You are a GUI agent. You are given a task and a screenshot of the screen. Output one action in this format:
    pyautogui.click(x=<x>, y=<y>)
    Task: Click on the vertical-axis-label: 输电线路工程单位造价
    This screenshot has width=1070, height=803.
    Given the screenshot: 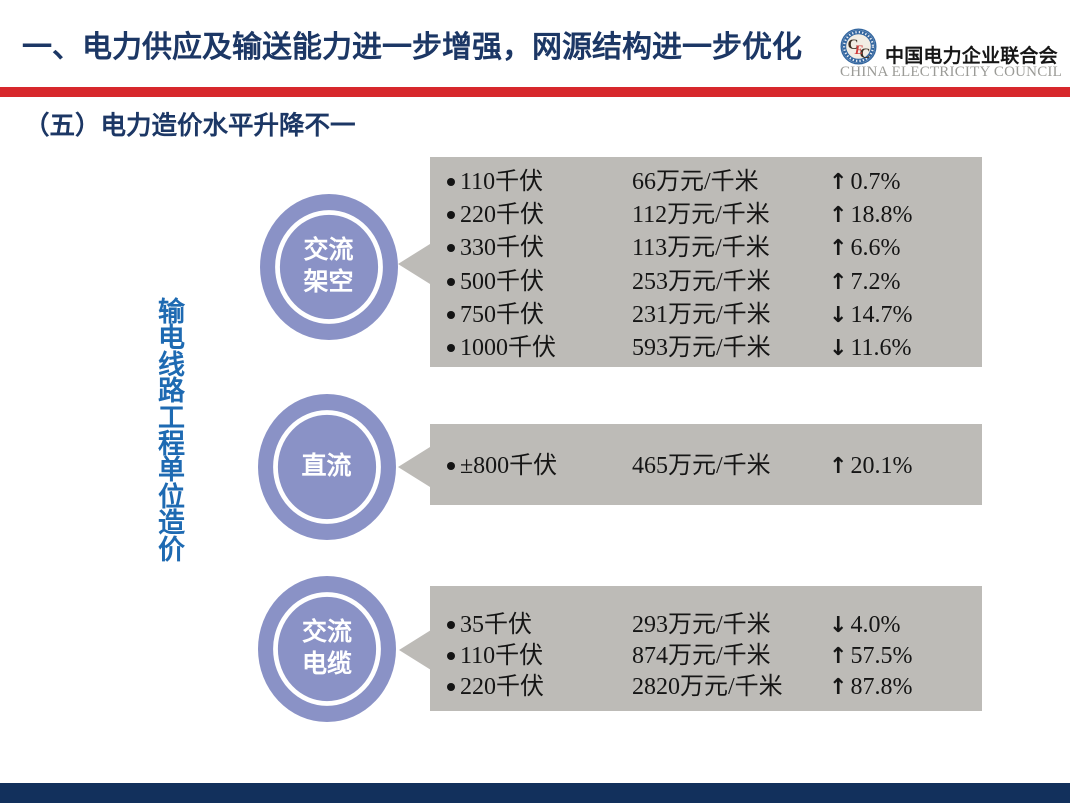 What is the action you would take?
    pyautogui.click(x=171, y=431)
    